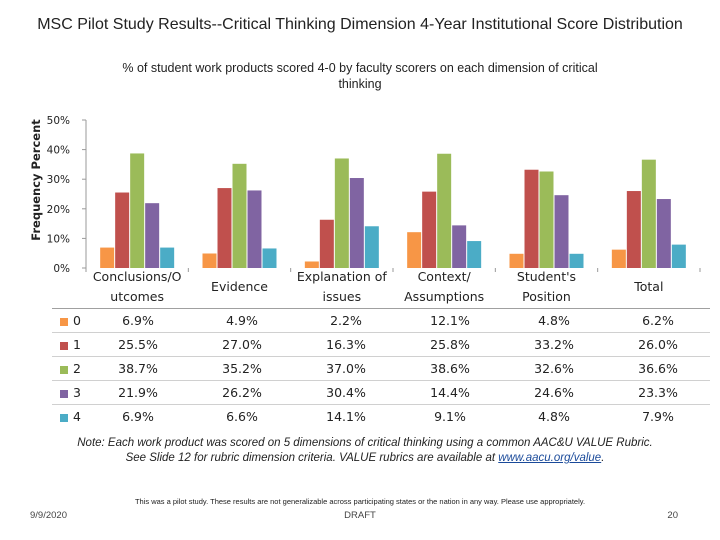 The width and height of the screenshot is (720, 540). Describe the element at coordinates (450, 416) in the screenshot. I see `table-cell: 9.1%` at that location.